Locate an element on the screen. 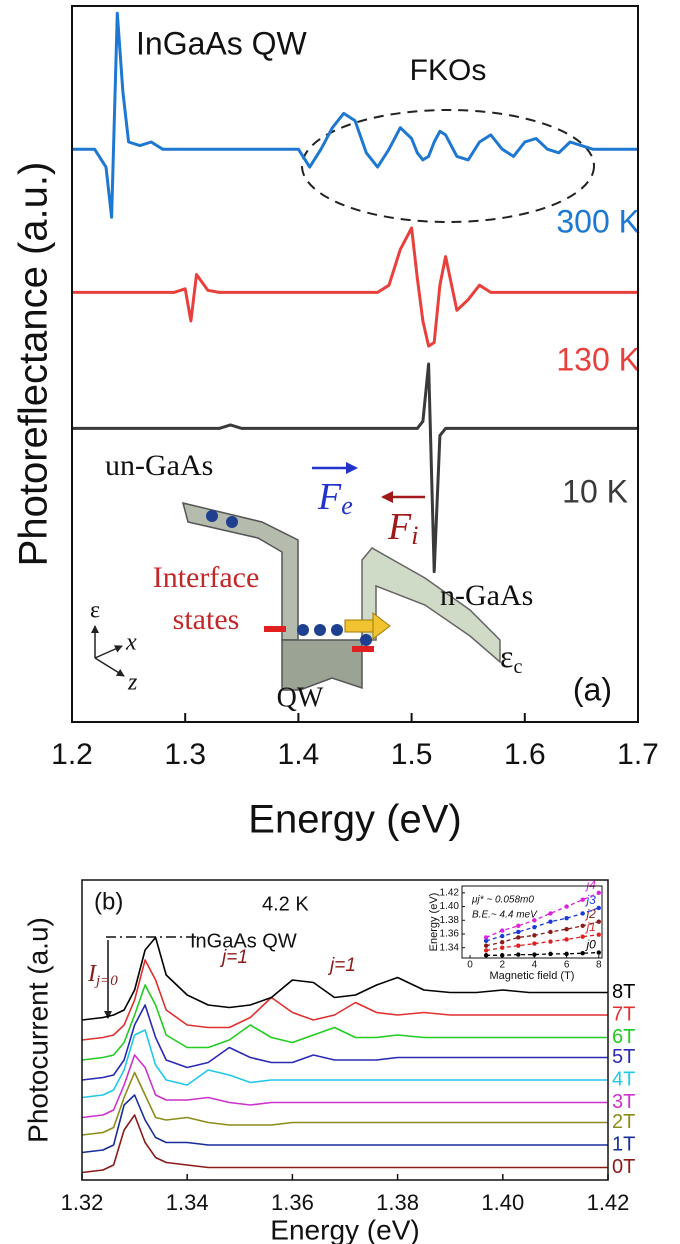 This screenshot has width=680, height=1244. x-tick-label: 1.5 is located at coordinates (412, 754).